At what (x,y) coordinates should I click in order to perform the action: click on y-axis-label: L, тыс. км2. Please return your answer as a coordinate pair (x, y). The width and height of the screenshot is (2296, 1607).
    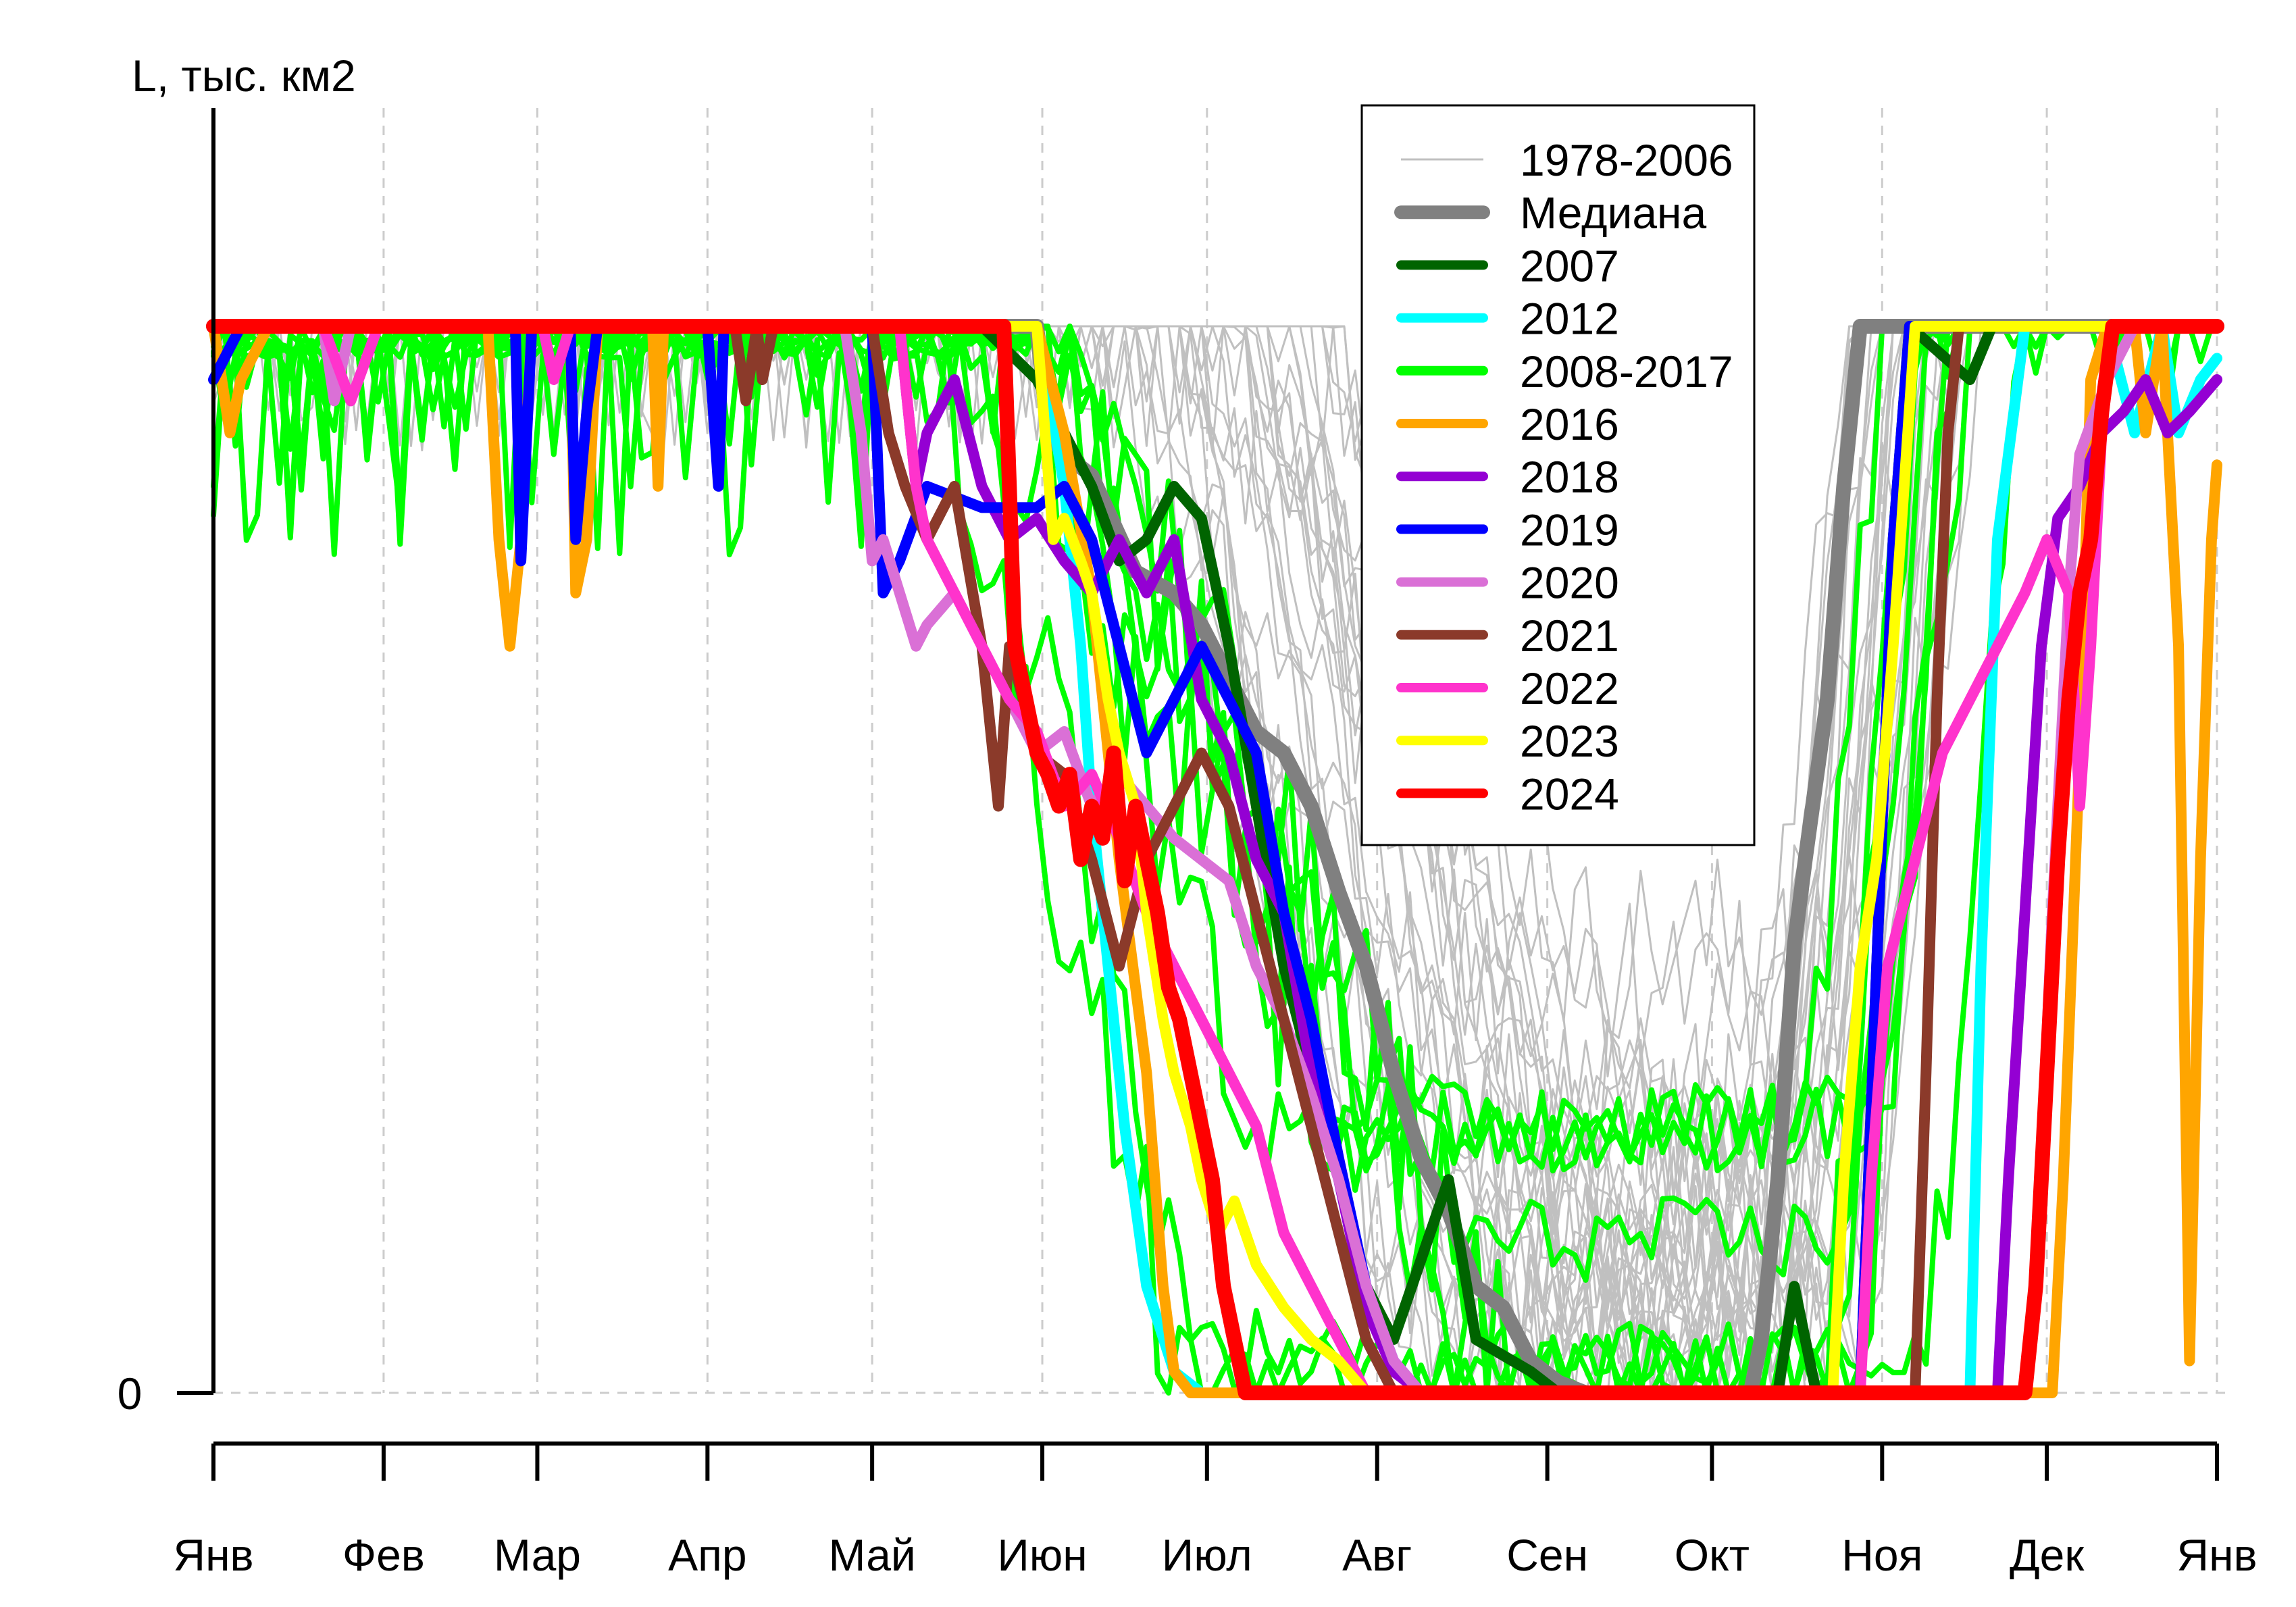
    Looking at the image, I should click on (244, 76).